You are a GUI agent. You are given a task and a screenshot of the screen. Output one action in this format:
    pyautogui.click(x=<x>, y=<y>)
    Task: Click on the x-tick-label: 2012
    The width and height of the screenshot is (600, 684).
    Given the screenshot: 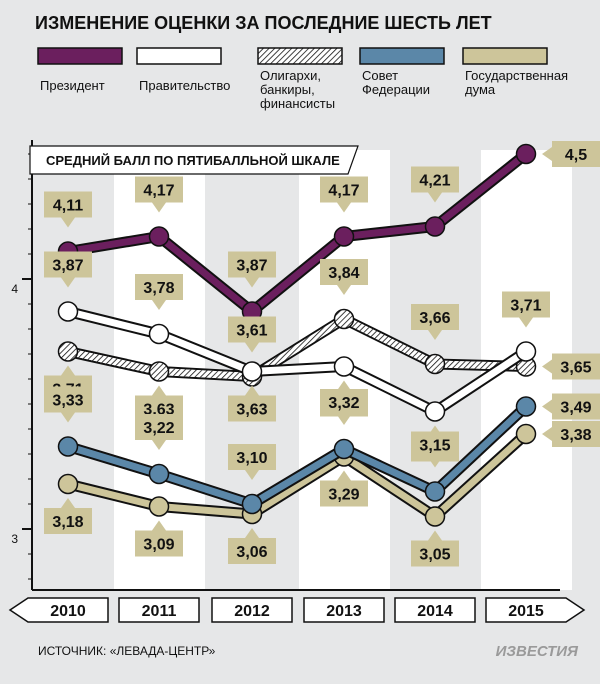 What is the action you would take?
    pyautogui.click(x=252, y=611)
    